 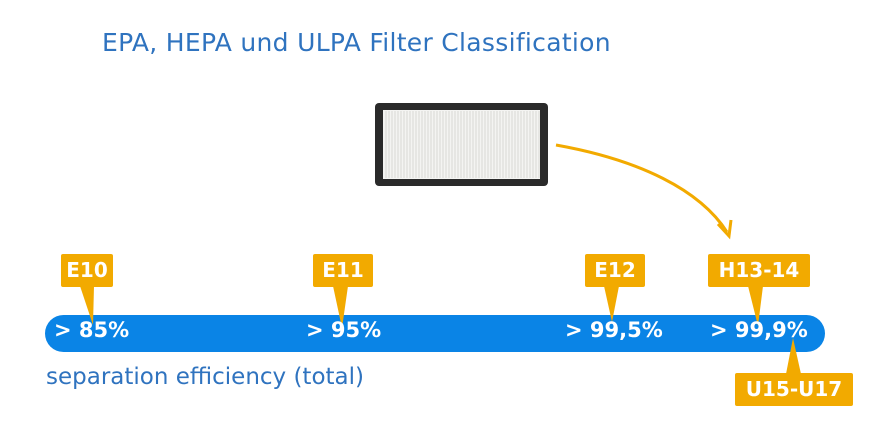 What do you see at coordinates (611, 304) in the screenshot?
I see `pointer-e12` at bounding box center [611, 304].